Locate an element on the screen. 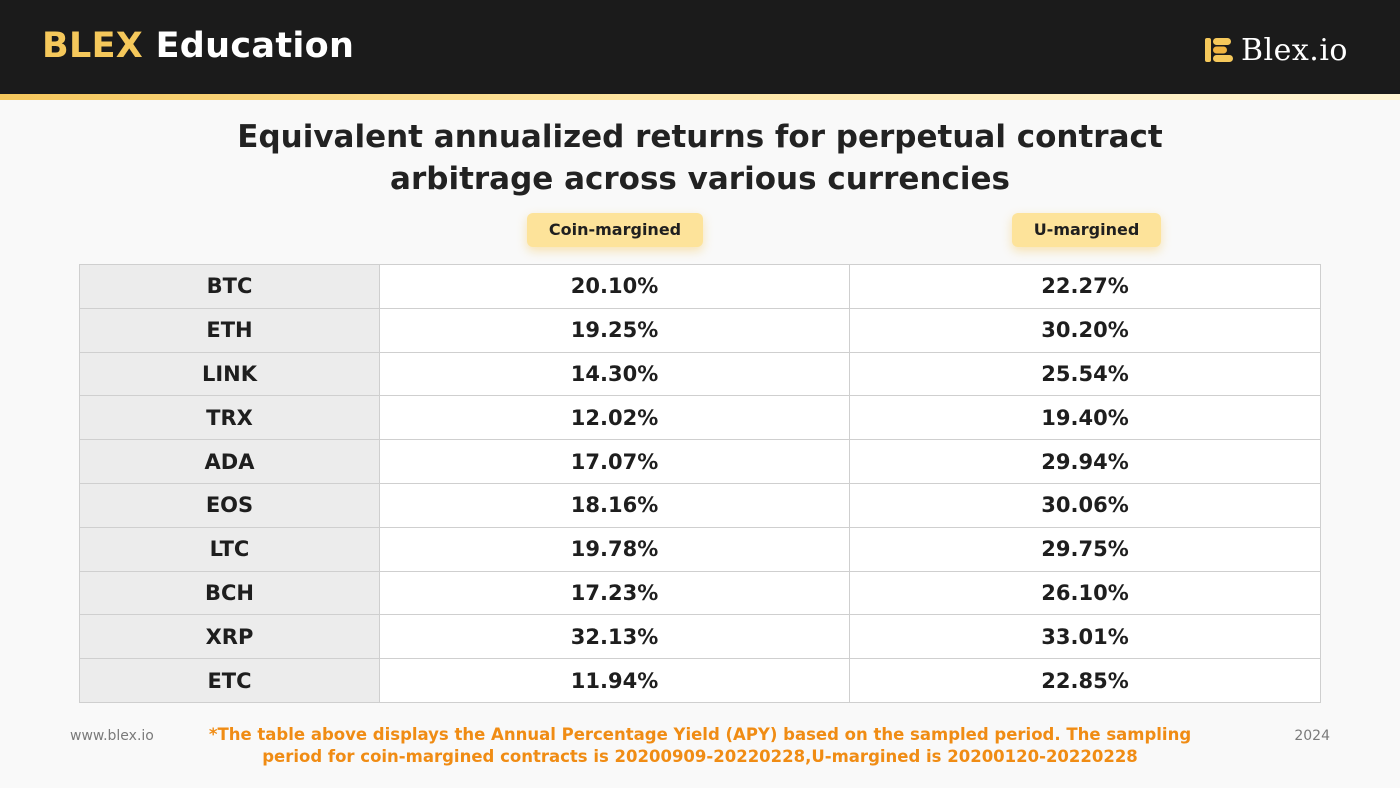 This screenshot has height=788, width=1400. blex-logo: Blex.io is located at coordinates (1276, 50).